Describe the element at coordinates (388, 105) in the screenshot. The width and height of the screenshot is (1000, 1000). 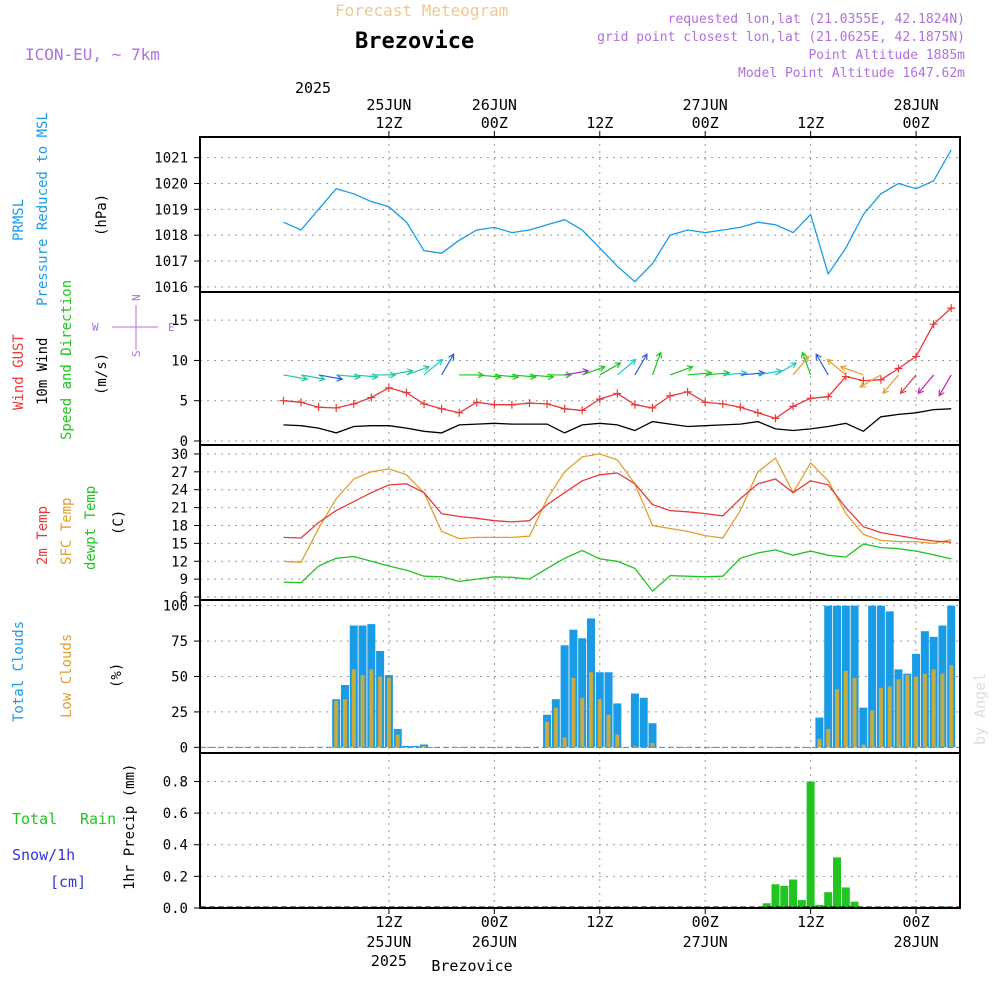
I see `top-date-label: 25JUN` at that location.